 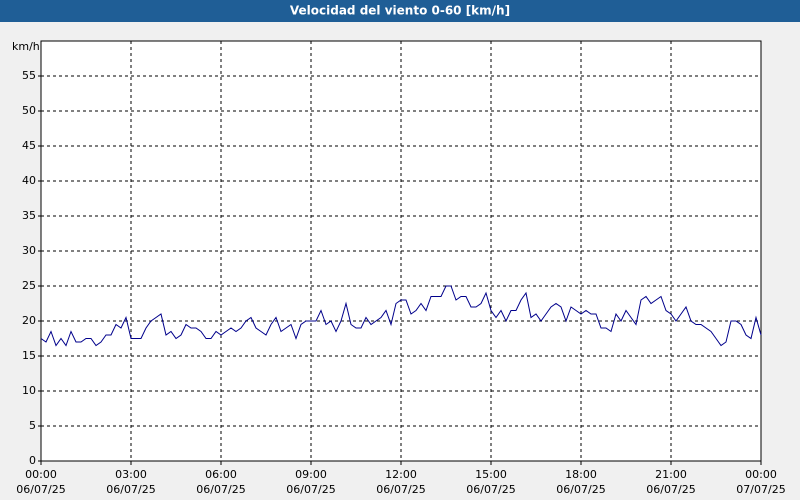 I want to click on x-tick-label: 03:00, so click(x=131, y=474).